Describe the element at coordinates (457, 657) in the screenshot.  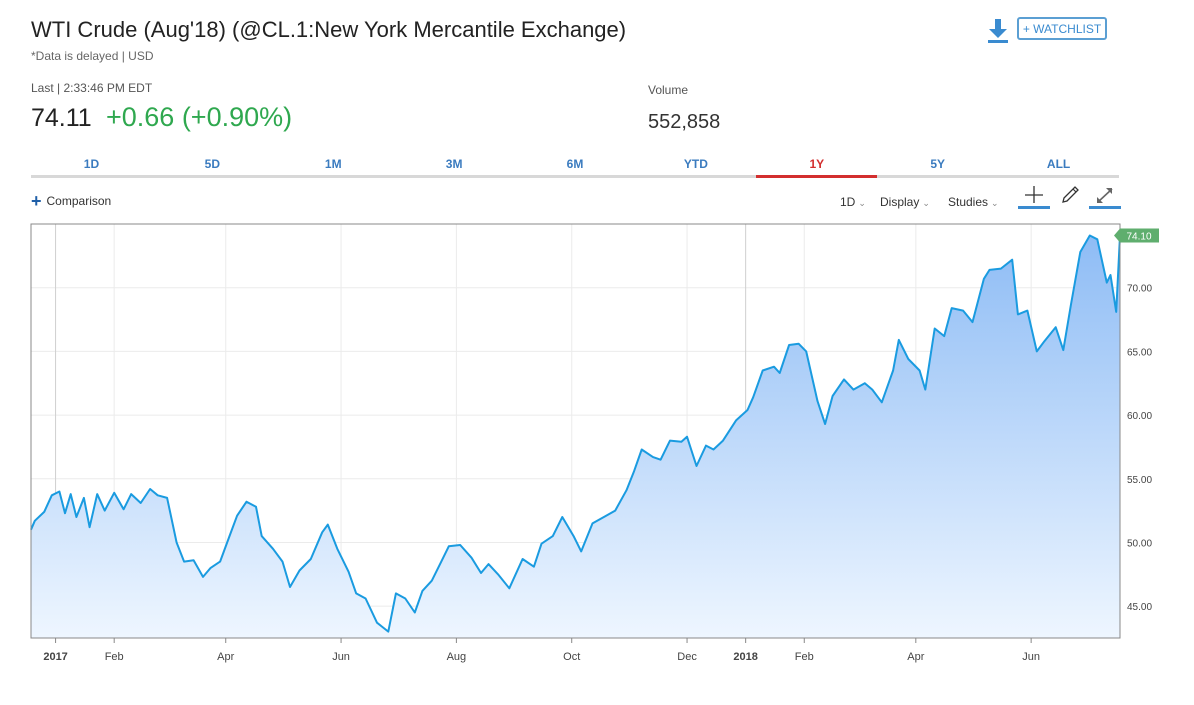
I see `x-tick-label: Aug` at that location.